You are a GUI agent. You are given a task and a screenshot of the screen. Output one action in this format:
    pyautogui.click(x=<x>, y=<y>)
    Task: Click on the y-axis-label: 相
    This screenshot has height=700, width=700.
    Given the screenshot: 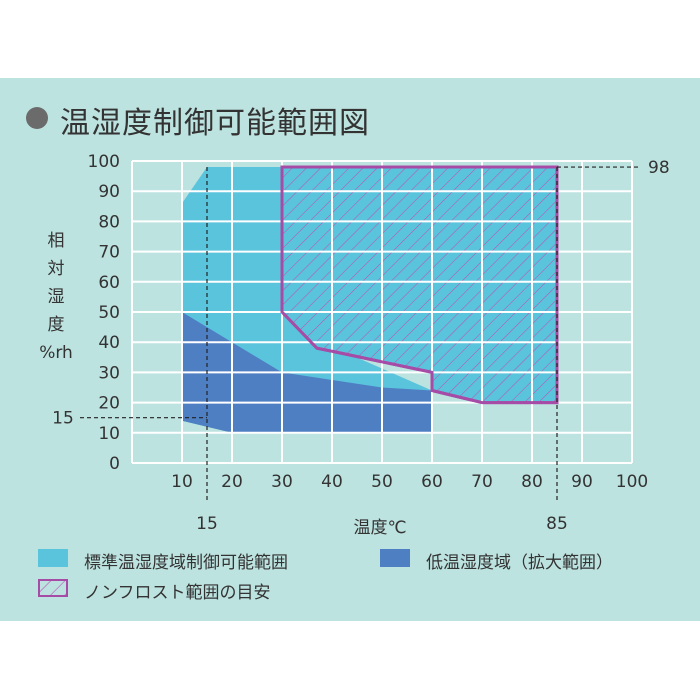 What is the action you would take?
    pyautogui.click(x=56, y=241)
    